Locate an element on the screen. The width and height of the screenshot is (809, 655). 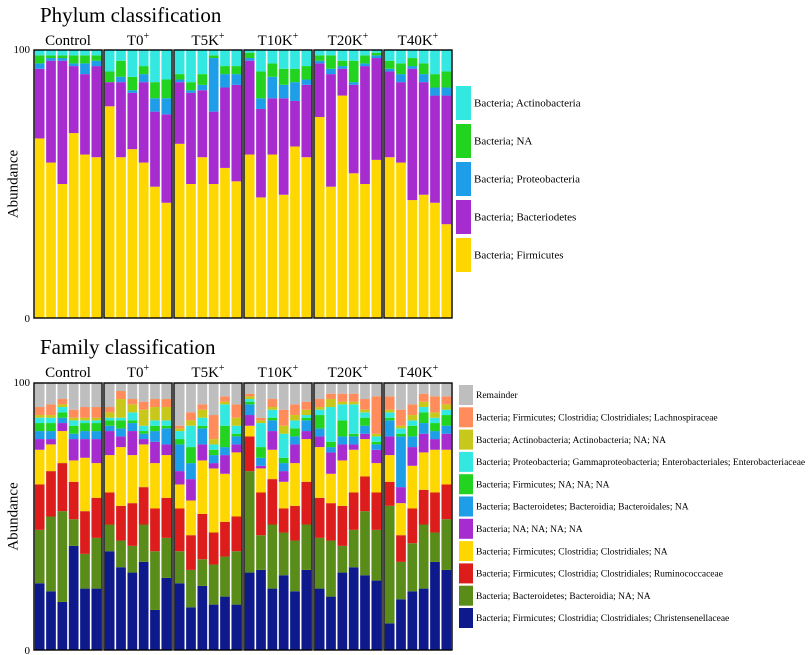
legend-label: Bacteria; Actinobacteria is located at coordinates (527, 104).